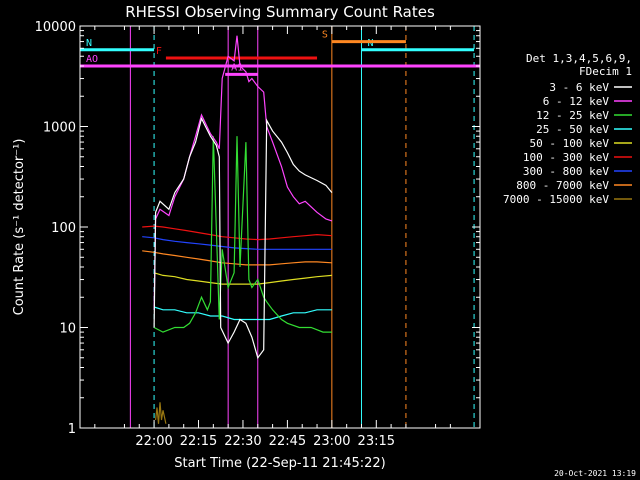  What do you see at coordinates (279, 463) in the screenshot?
I see `x-axis-label: Start Time (22-Sep-11 21:45:22)` at bounding box center [279, 463].